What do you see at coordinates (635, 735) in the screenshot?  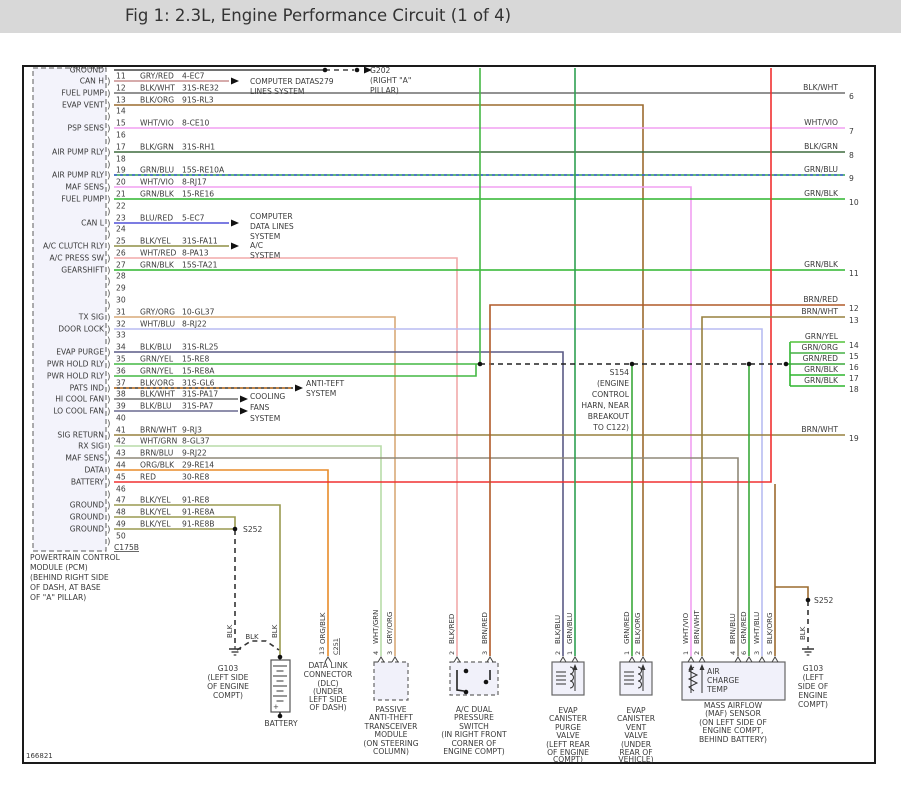 I see `vent-4: VALVE` at bounding box center [635, 735].